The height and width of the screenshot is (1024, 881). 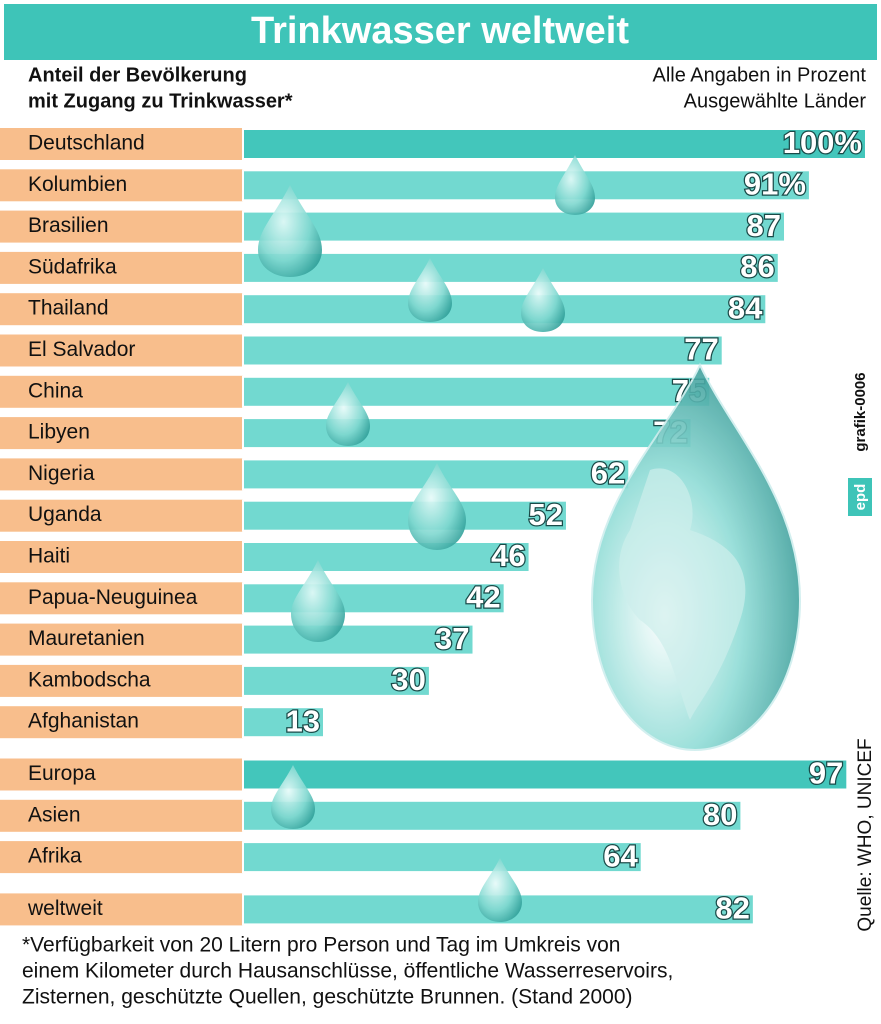 What do you see at coordinates (760, 75) in the screenshot?
I see `note: Alle Angaben in Prozent` at bounding box center [760, 75].